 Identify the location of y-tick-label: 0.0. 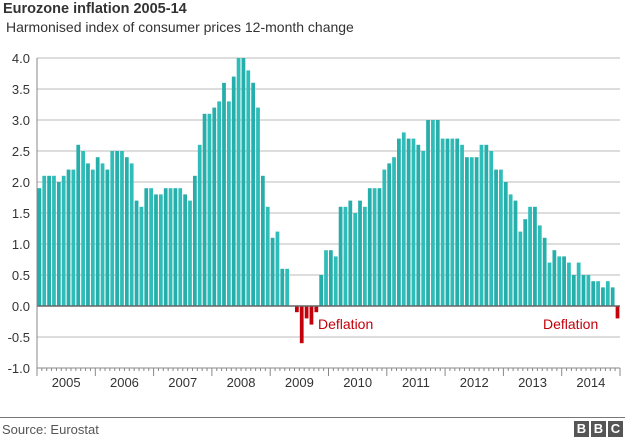
(21, 306).